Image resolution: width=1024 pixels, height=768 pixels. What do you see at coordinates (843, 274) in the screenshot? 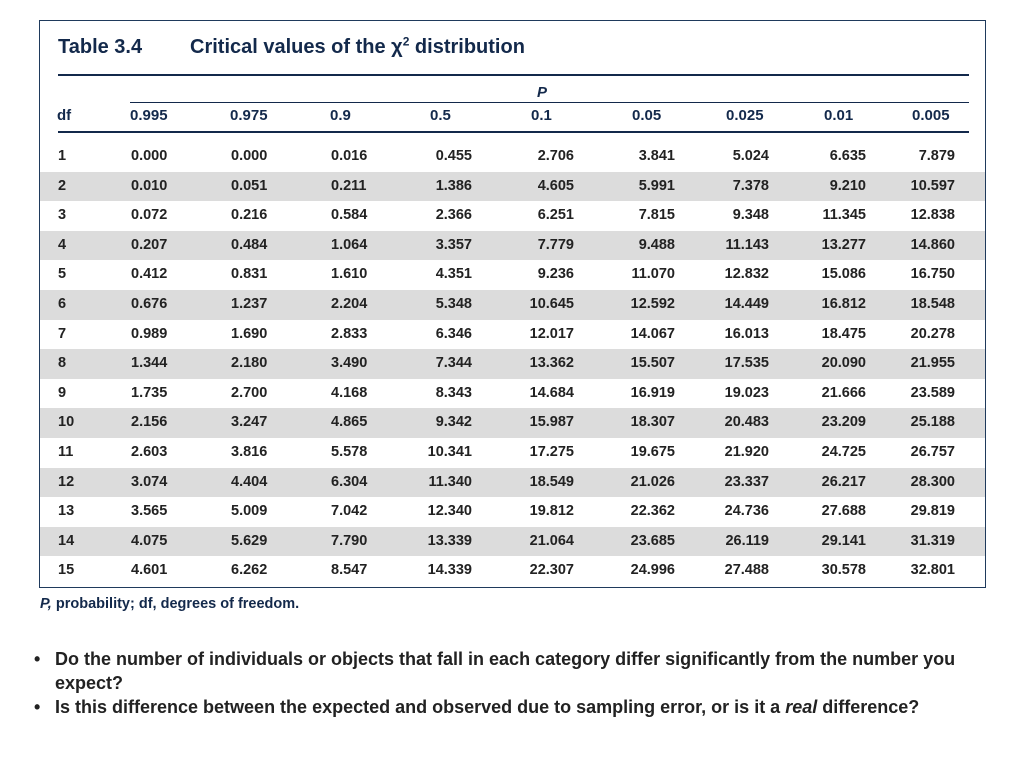
I see `value-cell: 15.086` at bounding box center [843, 274].